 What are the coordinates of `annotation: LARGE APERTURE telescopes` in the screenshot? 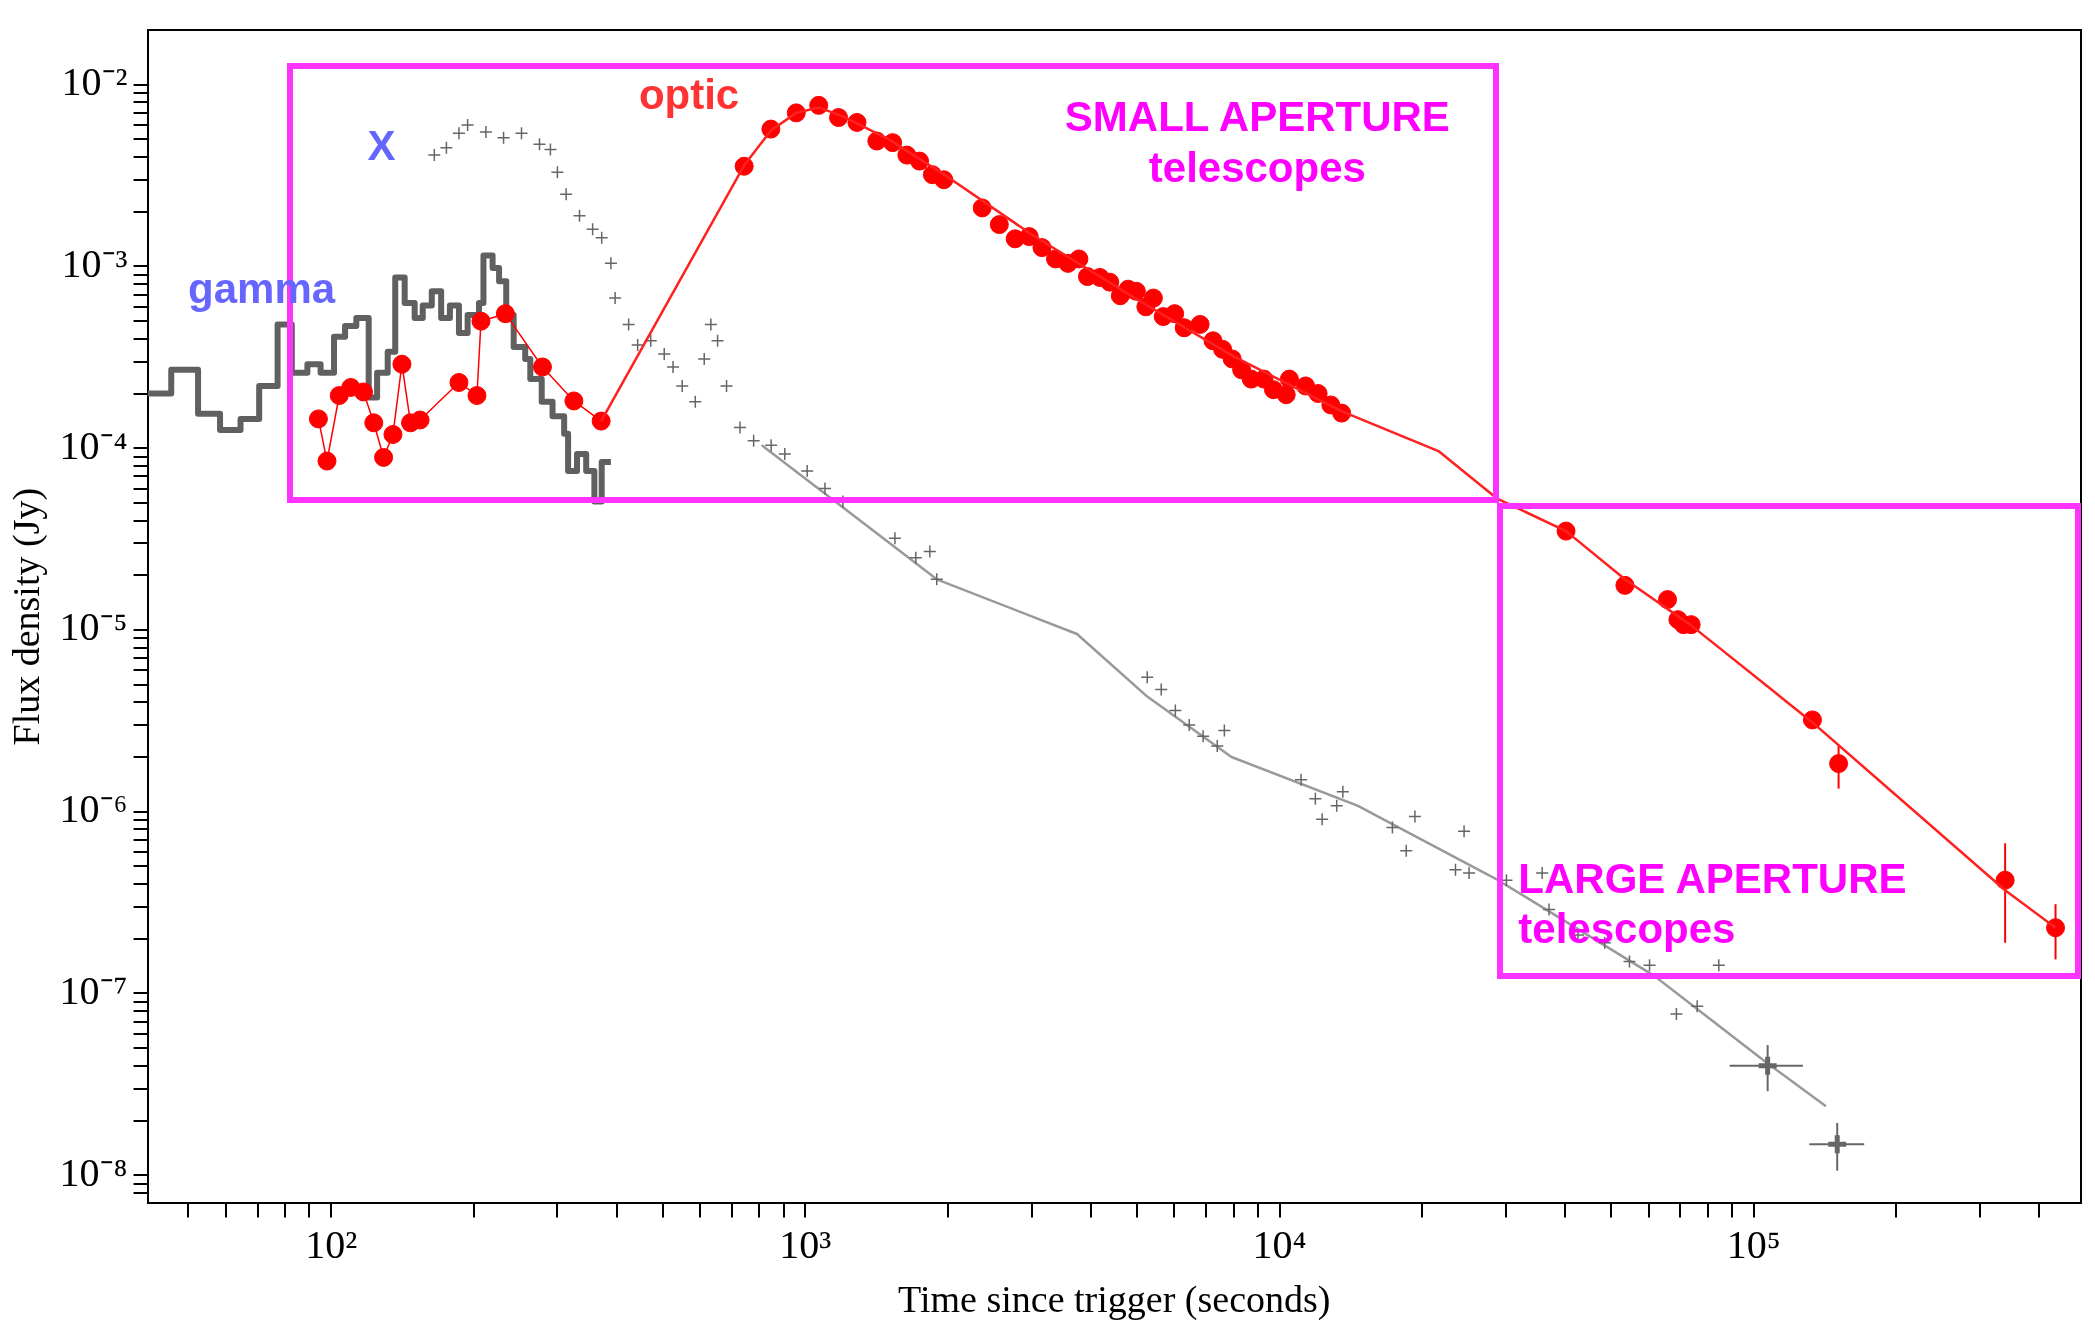 It's located at (1712, 904).